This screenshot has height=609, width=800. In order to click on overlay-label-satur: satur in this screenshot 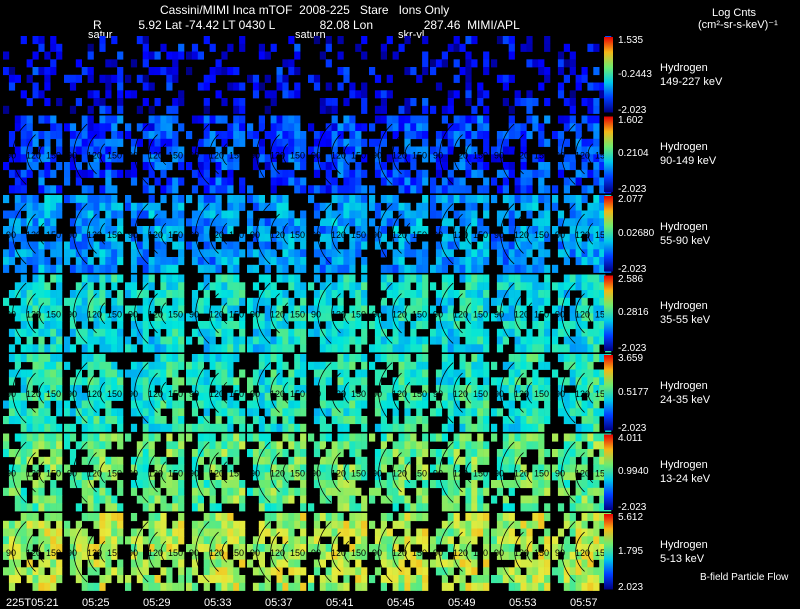, I will do `click(100, 35)`.